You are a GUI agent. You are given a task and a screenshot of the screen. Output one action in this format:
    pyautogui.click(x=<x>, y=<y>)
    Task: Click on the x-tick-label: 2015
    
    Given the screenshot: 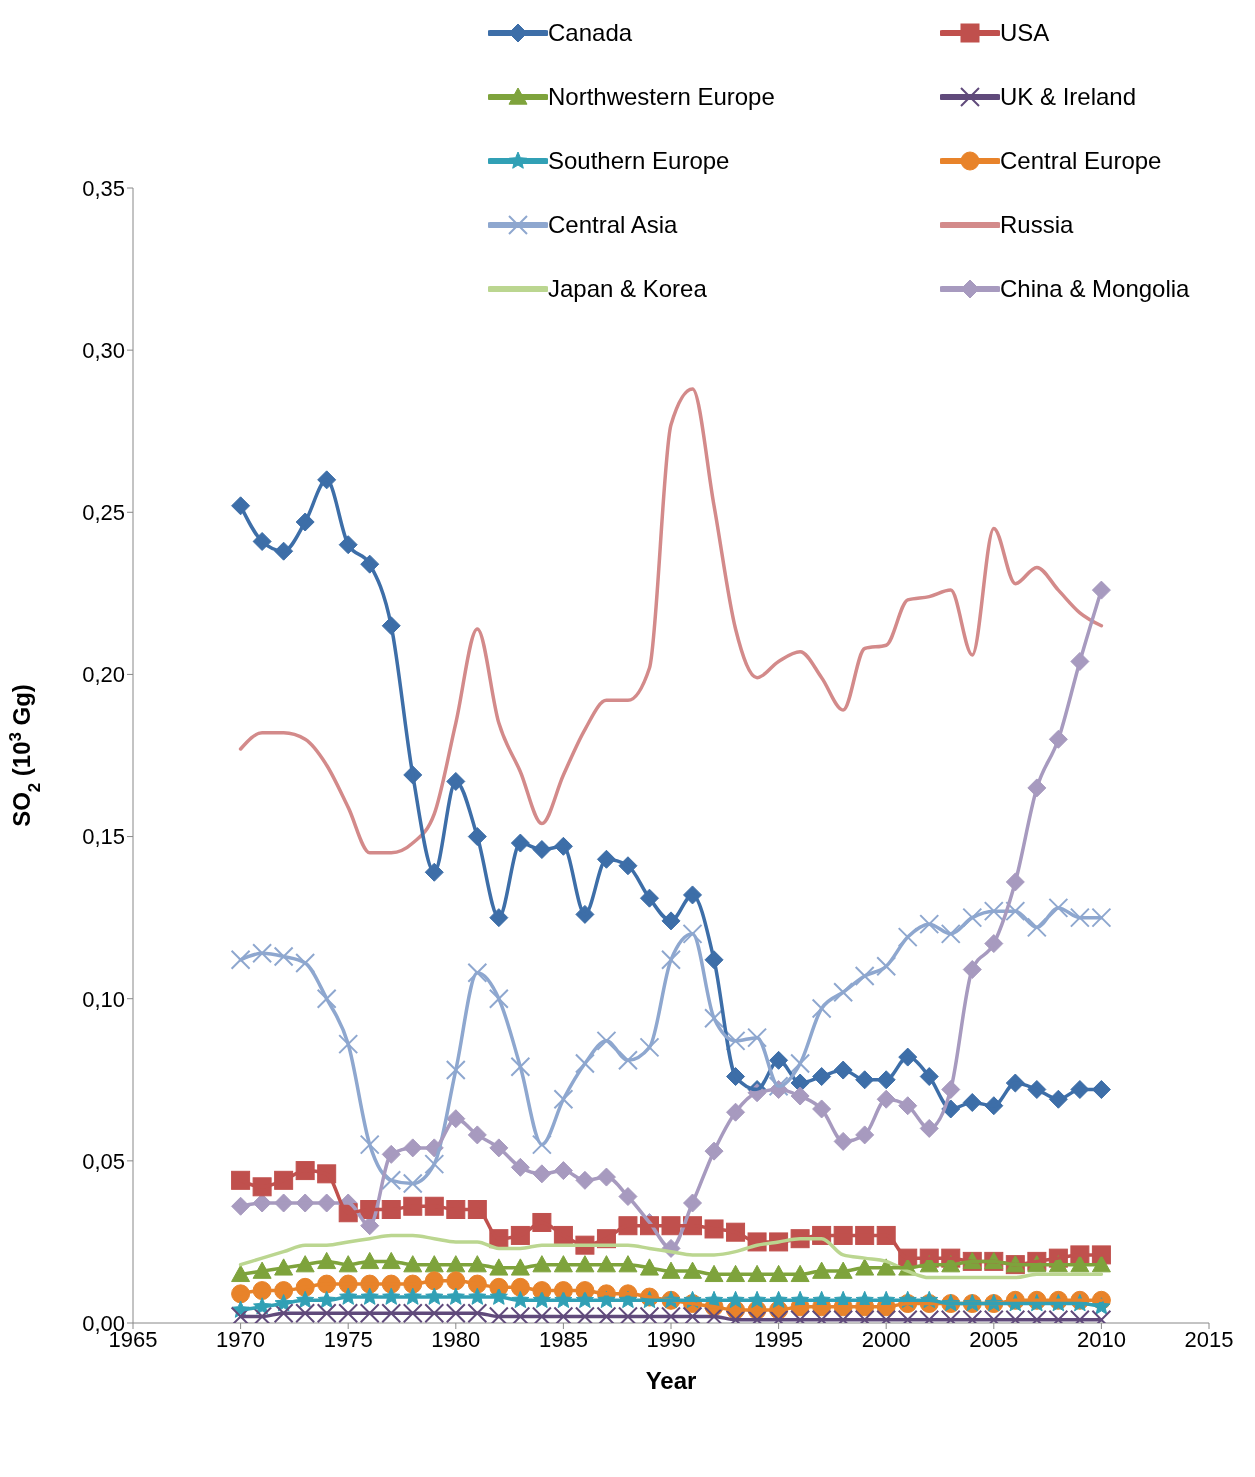 What is the action you would take?
    pyautogui.click(x=1209, y=1339)
    